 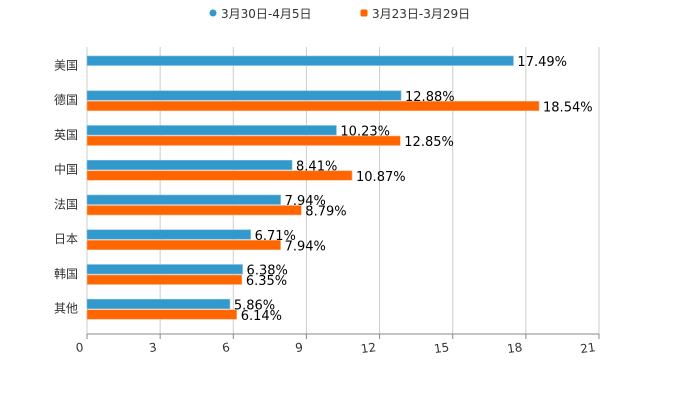 What do you see at coordinates (66, 169) in the screenshot?
I see `category-label: 中国` at bounding box center [66, 169].